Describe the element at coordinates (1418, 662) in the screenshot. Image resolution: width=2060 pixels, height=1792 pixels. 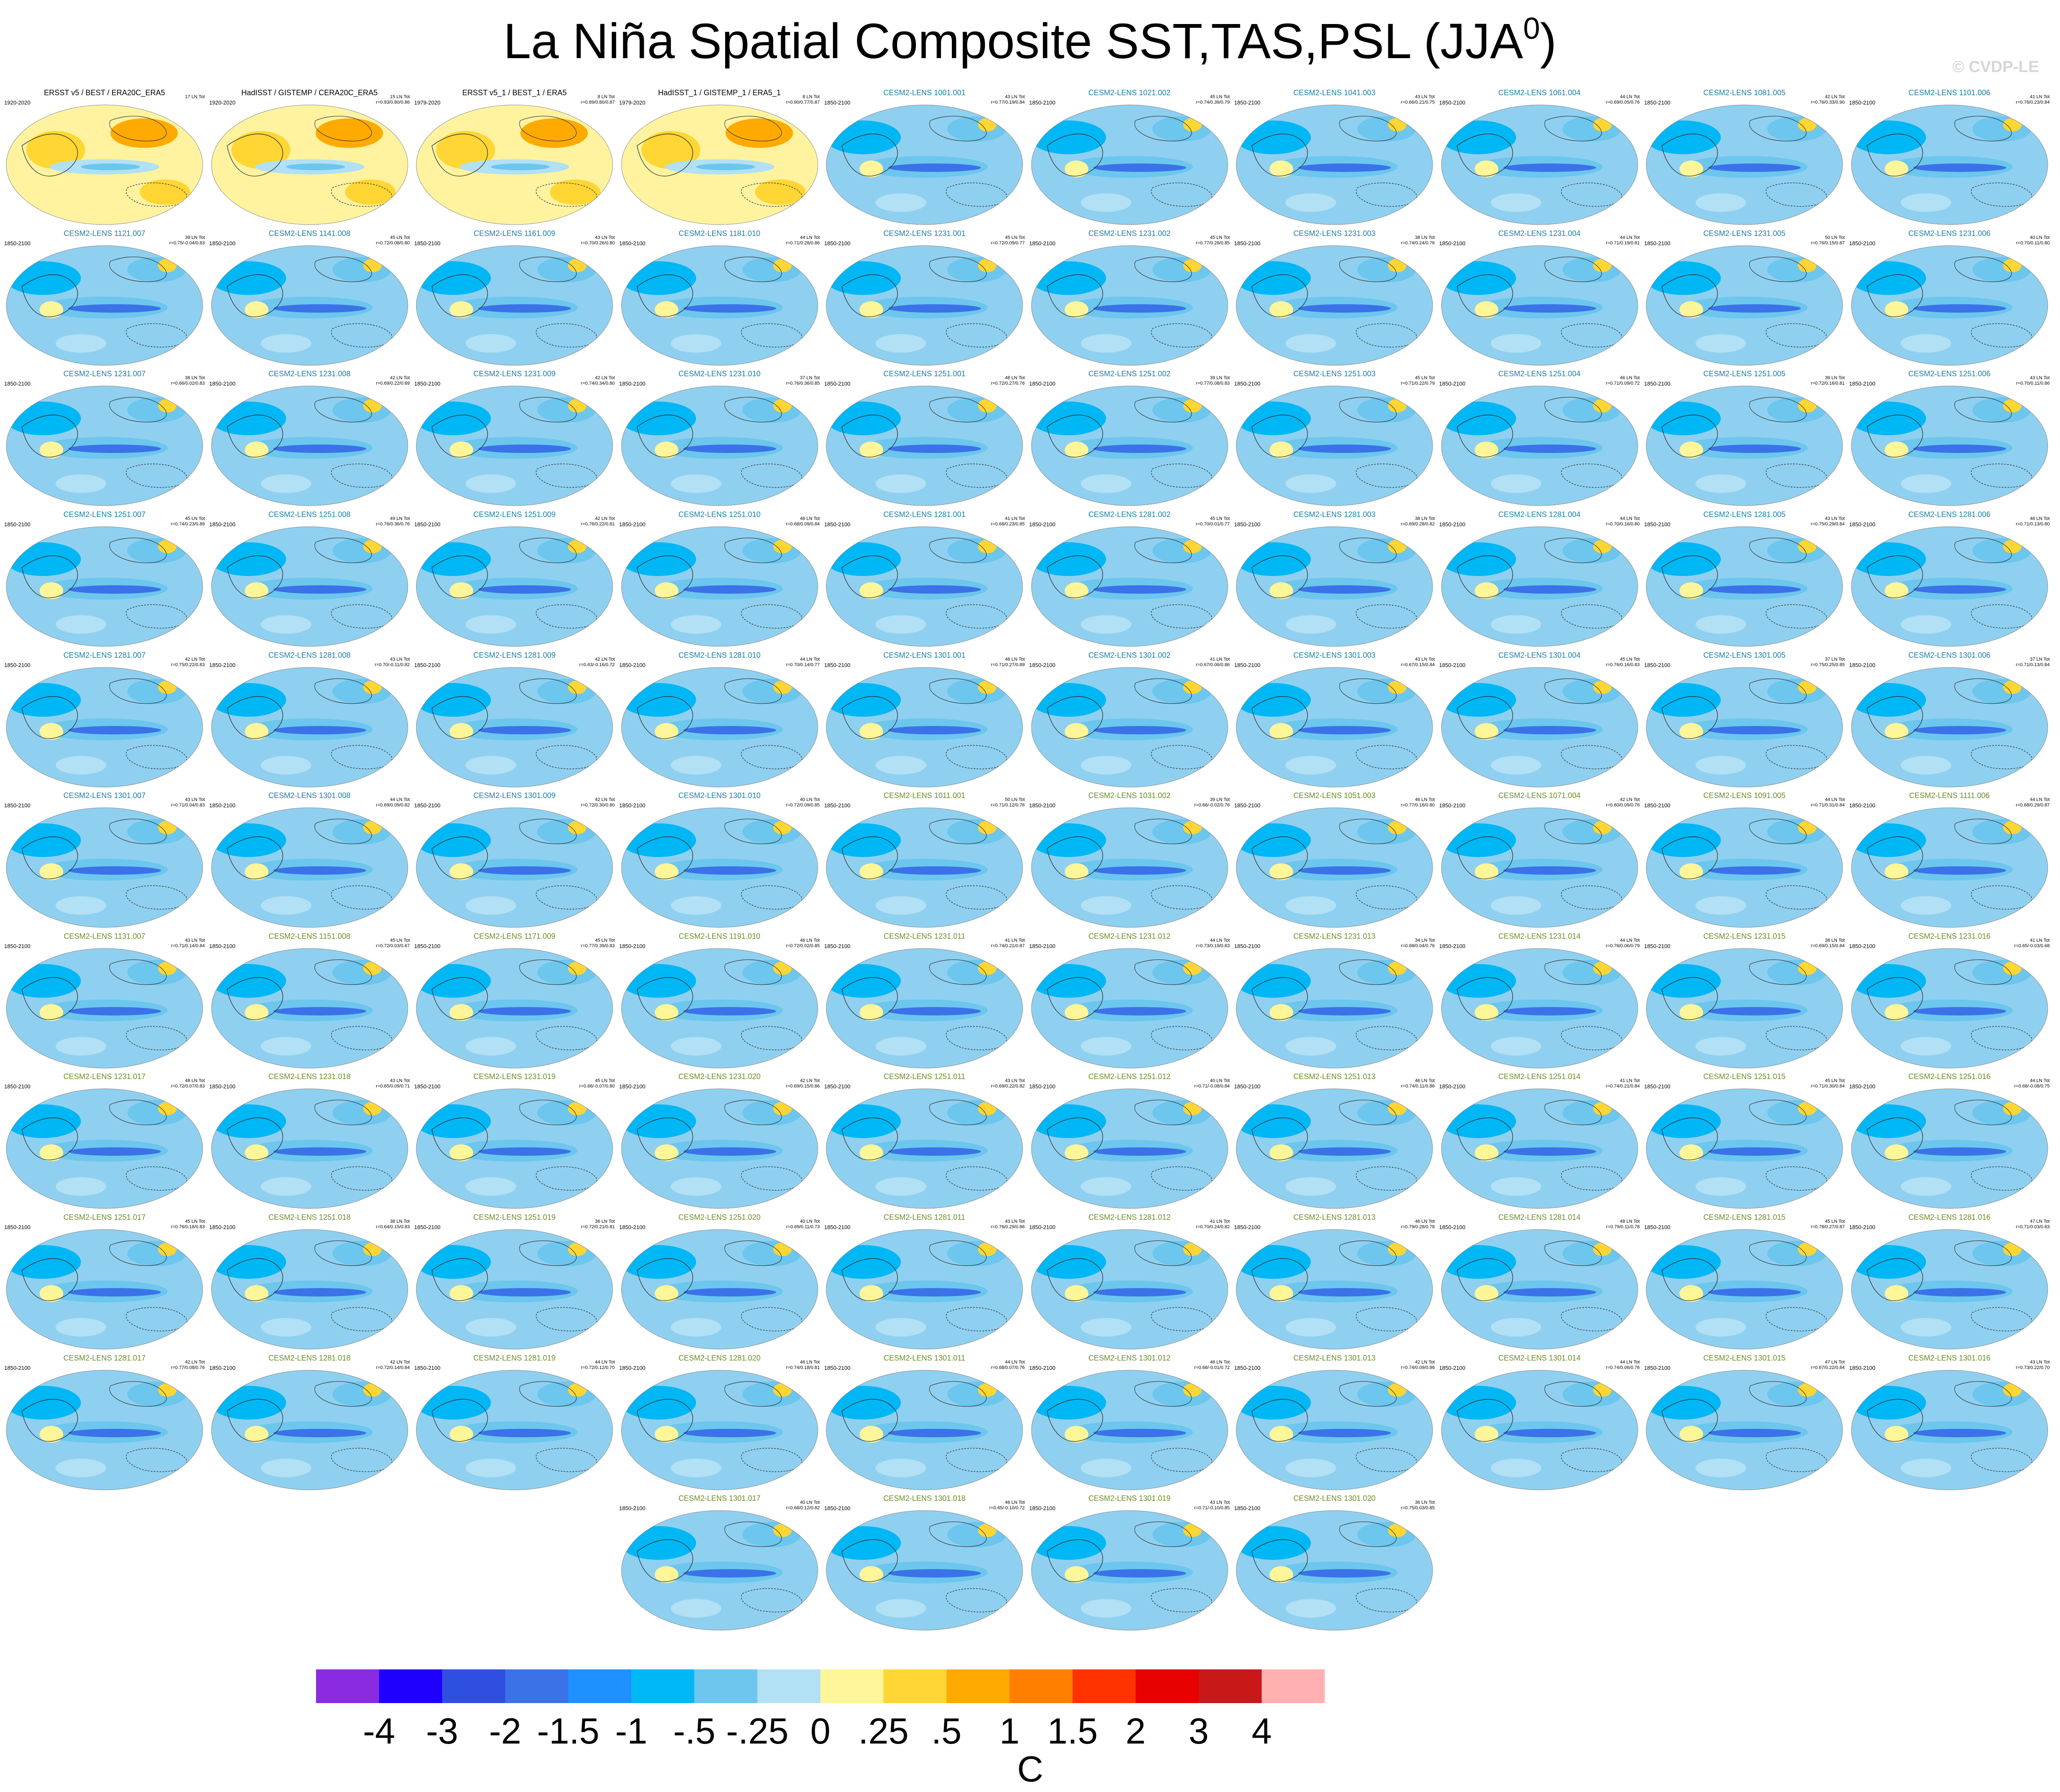
I see `panel-stats: 43 LN Tot r=0.67/0.15/0.84` at that location.